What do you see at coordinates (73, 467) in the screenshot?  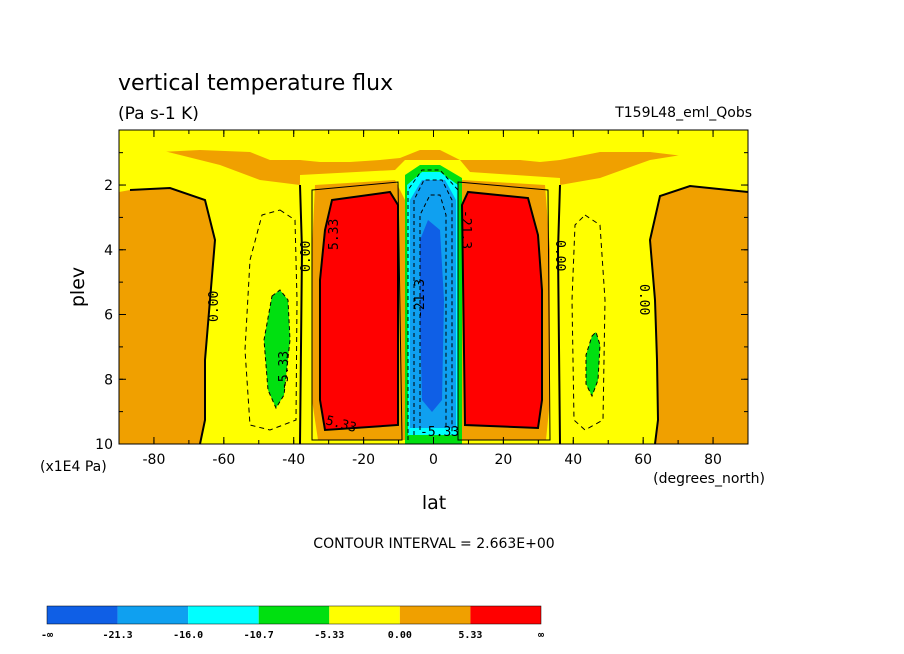 I see `y-axis-units: (x1E4 Pa)` at bounding box center [73, 467].